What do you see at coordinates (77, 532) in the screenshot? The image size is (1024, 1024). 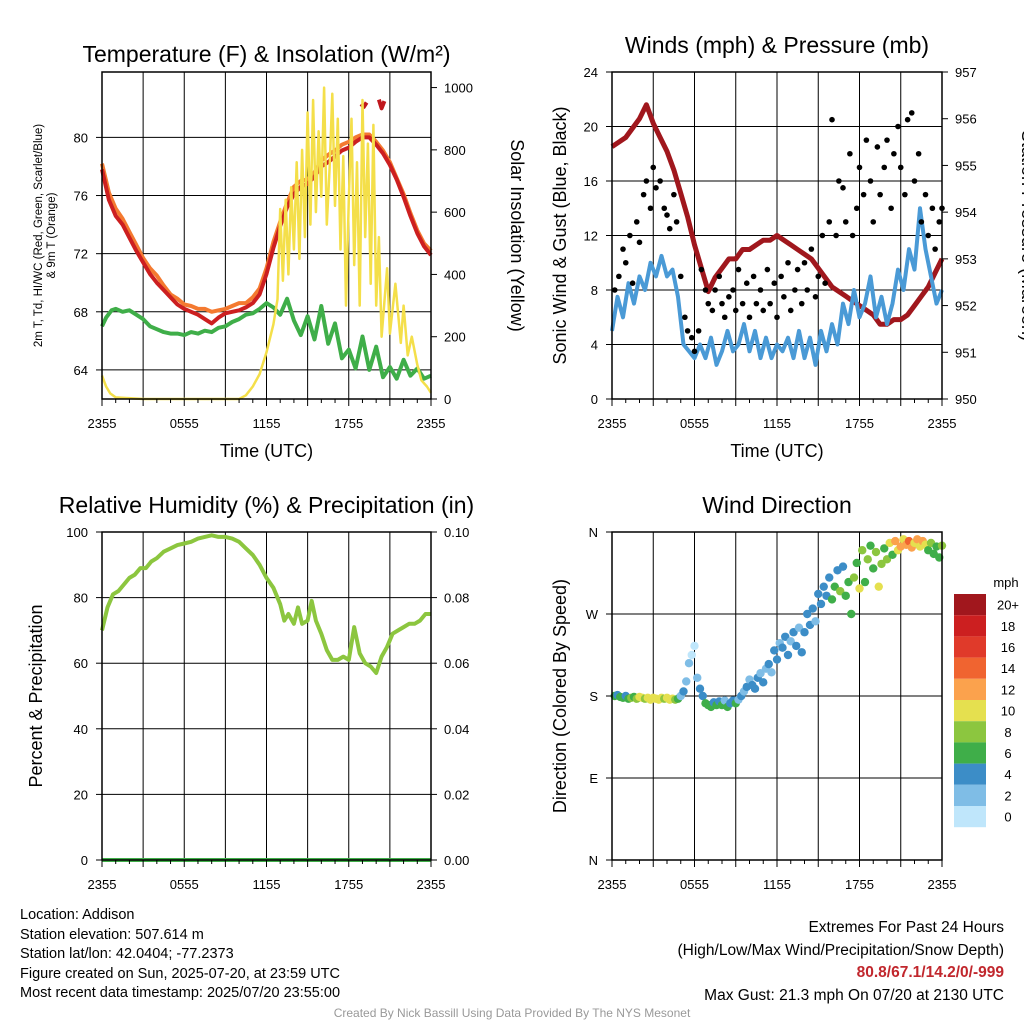 I see `y-tick-label: 100` at bounding box center [77, 532].